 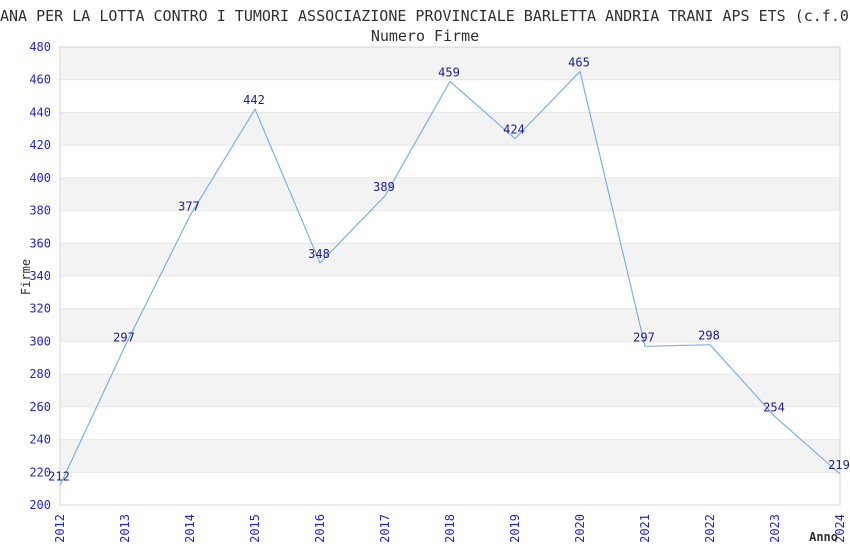 I want to click on x-tick-label: 2017, so click(x=385, y=528).